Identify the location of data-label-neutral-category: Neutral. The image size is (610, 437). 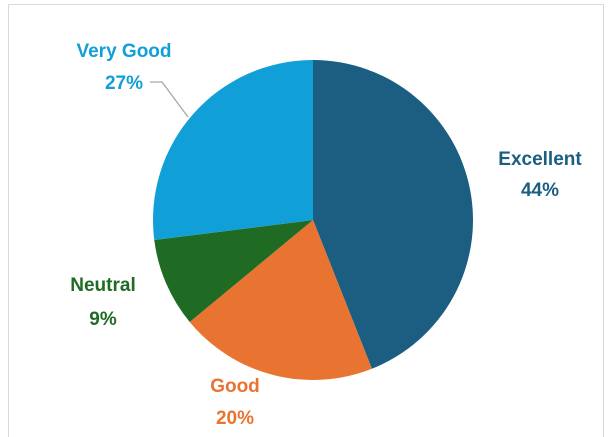
(102, 285).